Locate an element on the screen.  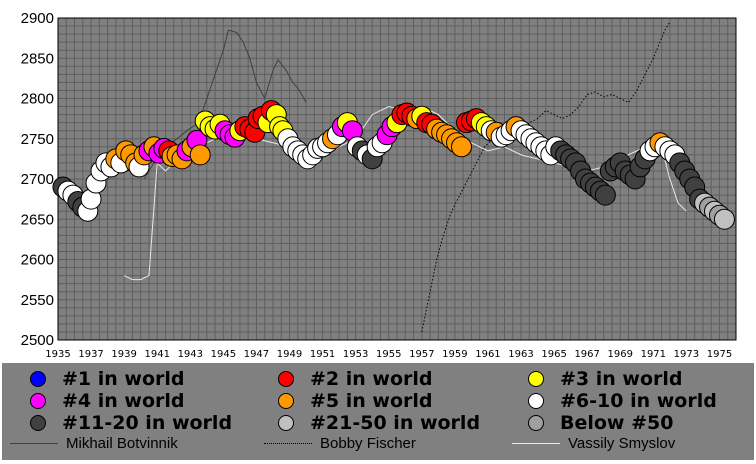
legend-label: Below #50 is located at coordinates (617, 423).